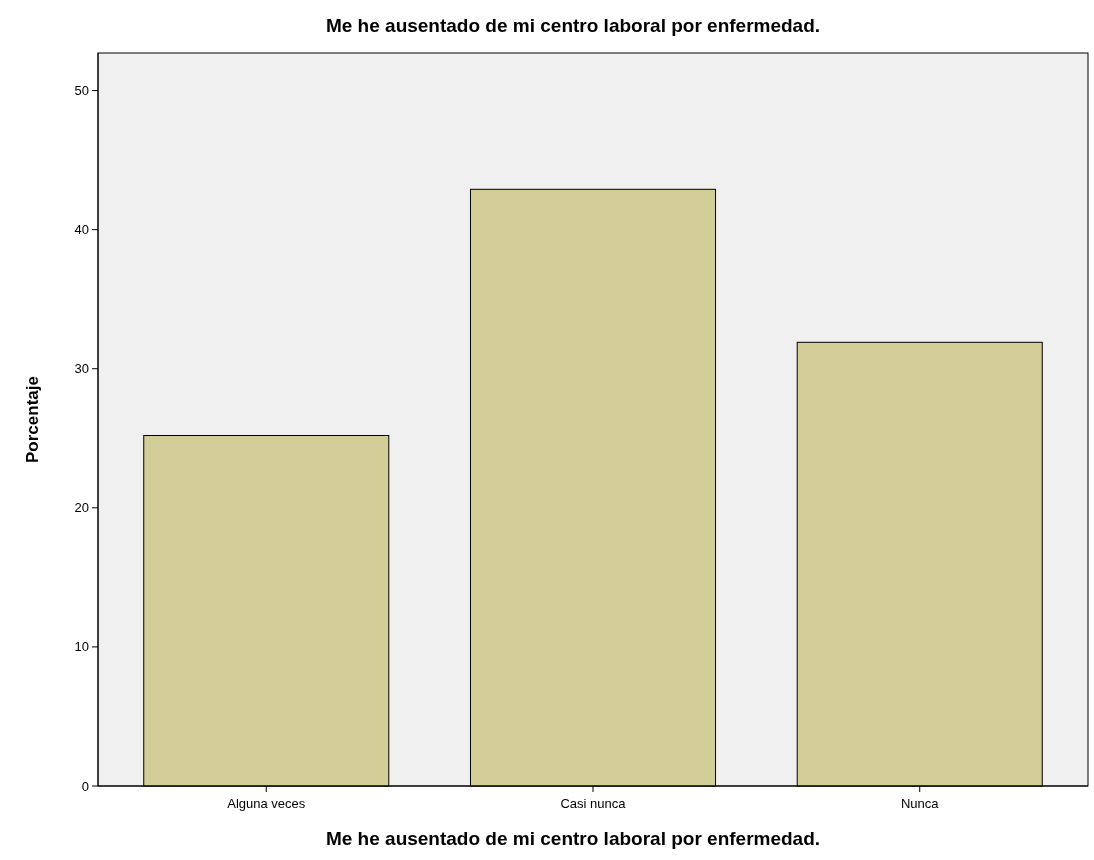  I want to click on y-tick-label: 0, so click(85, 786).